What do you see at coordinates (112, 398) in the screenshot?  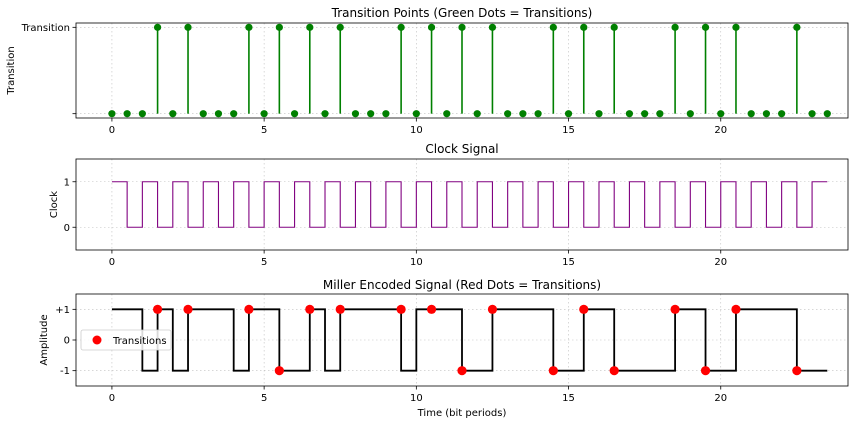 I see `panel-miller-xtick-label: 0` at bounding box center [112, 398].